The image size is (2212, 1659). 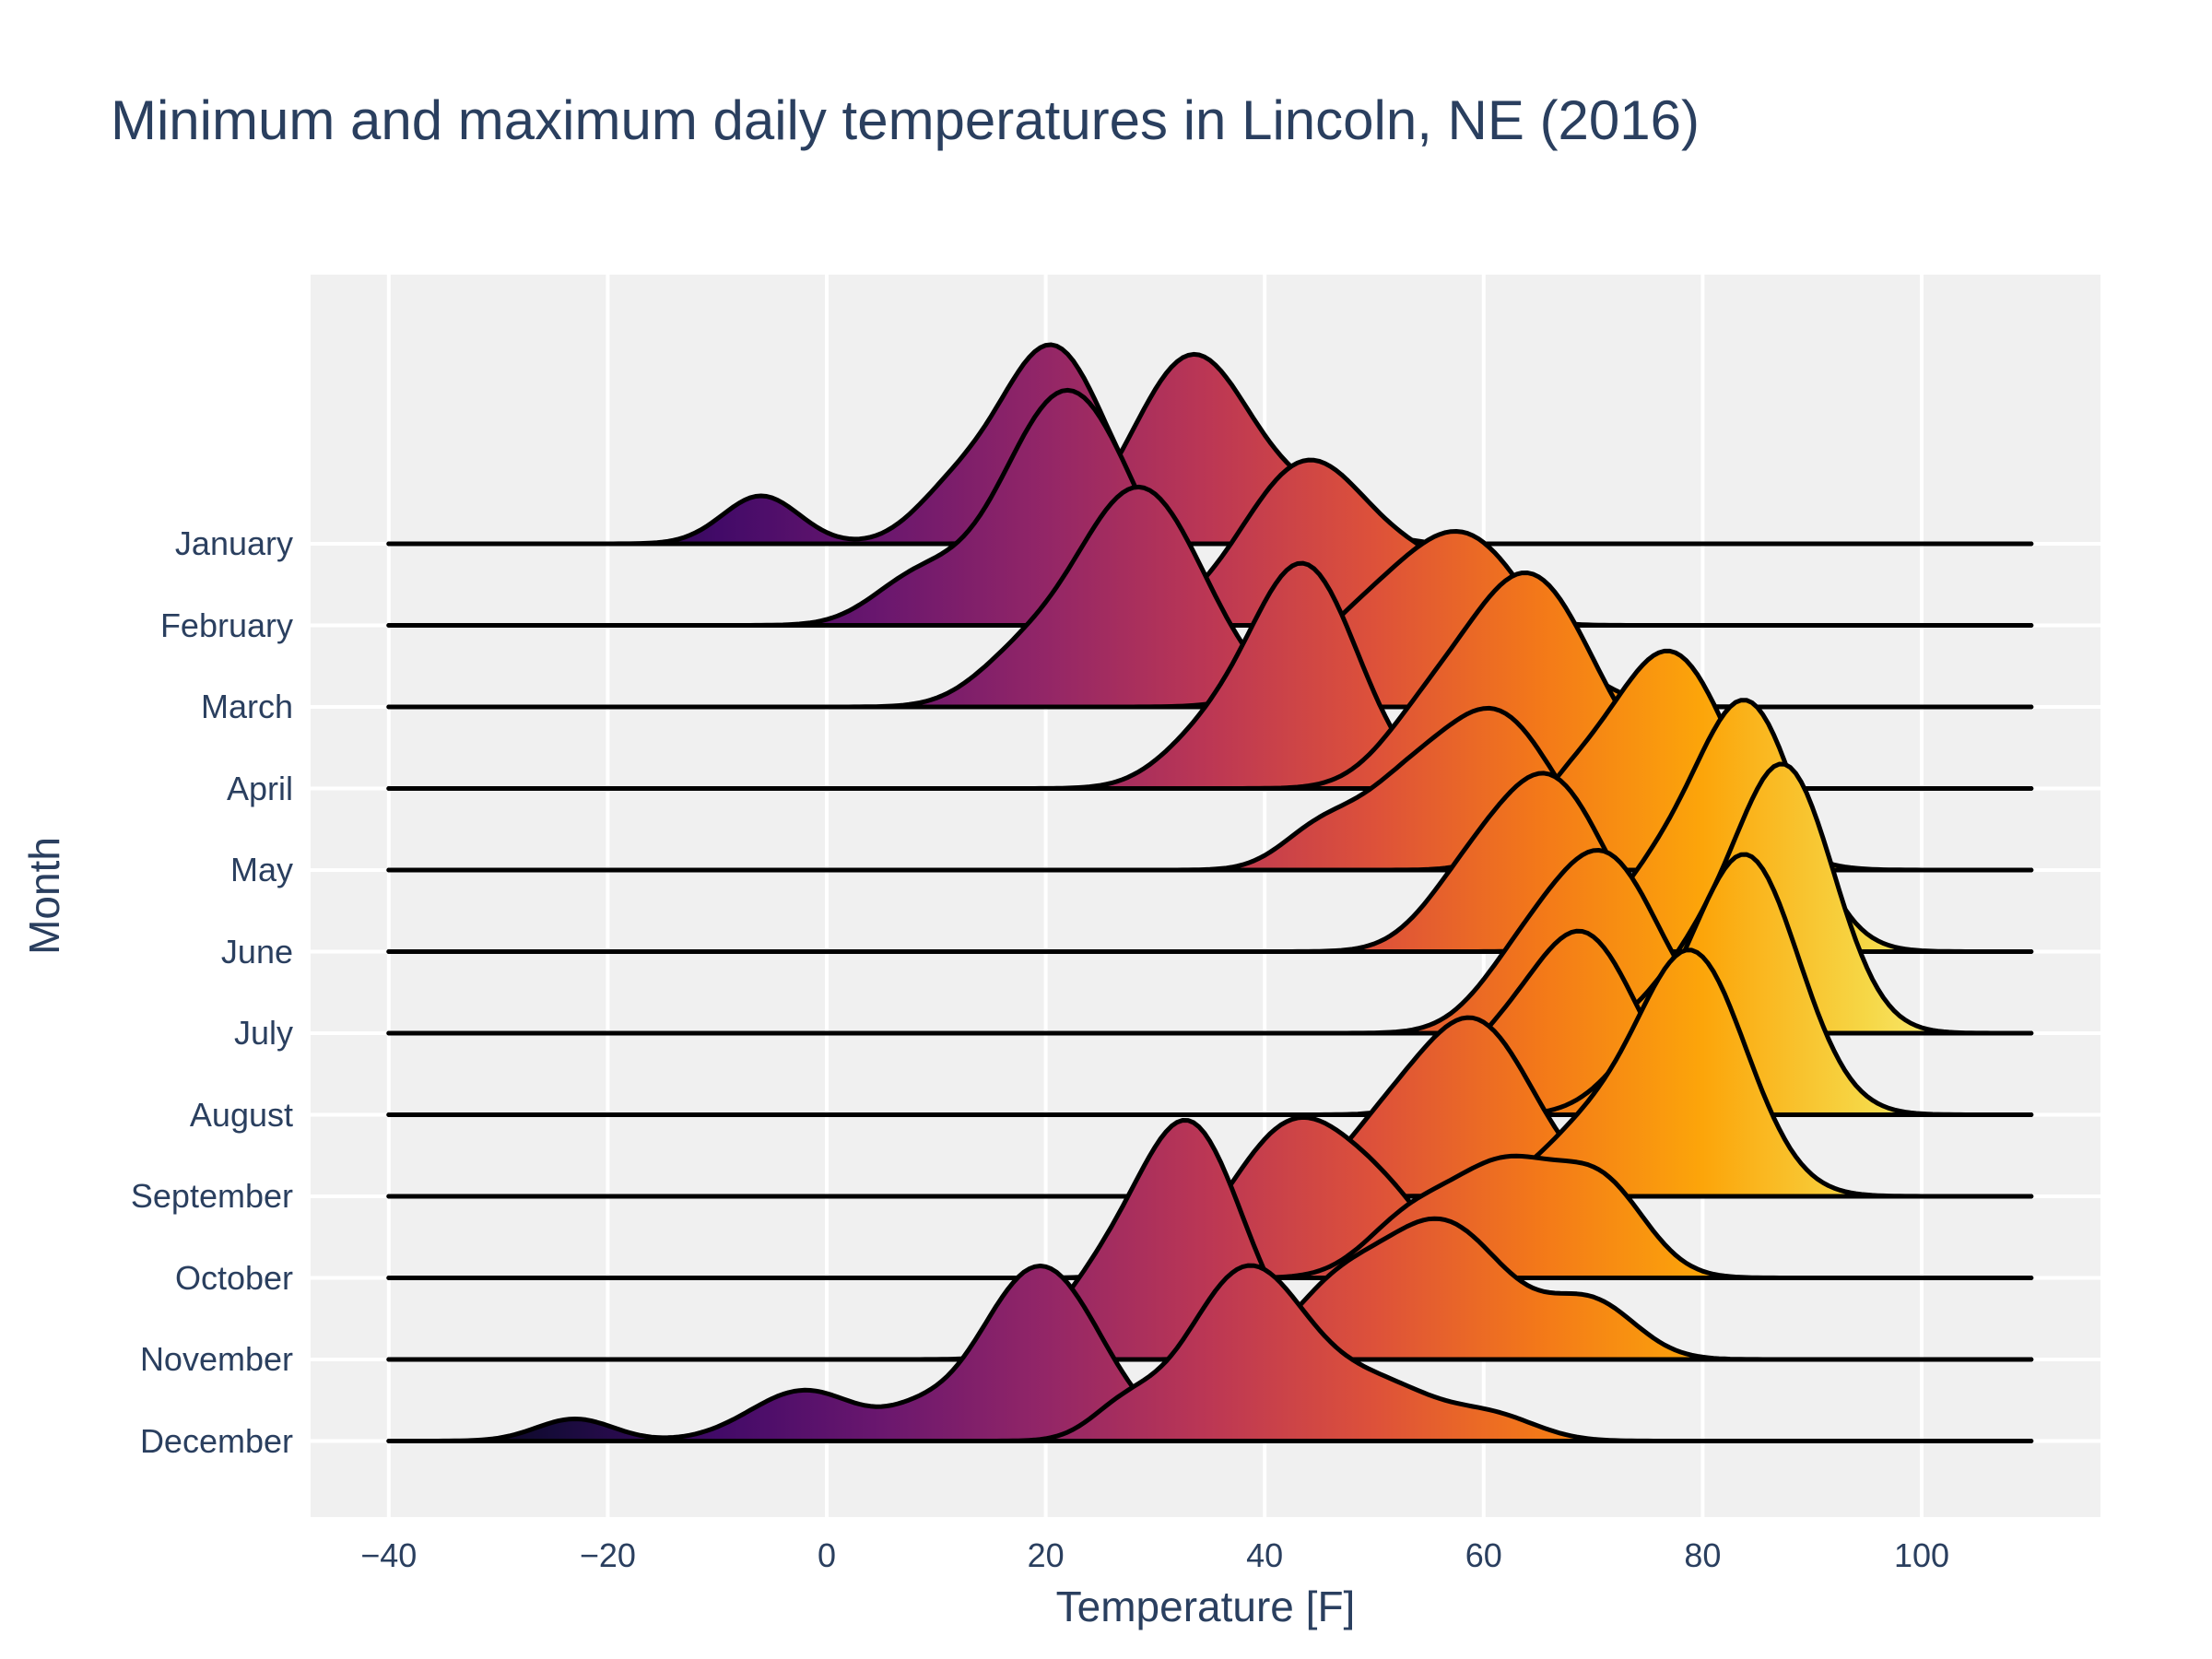 I want to click on y-tick-august: August, so click(x=241, y=1114).